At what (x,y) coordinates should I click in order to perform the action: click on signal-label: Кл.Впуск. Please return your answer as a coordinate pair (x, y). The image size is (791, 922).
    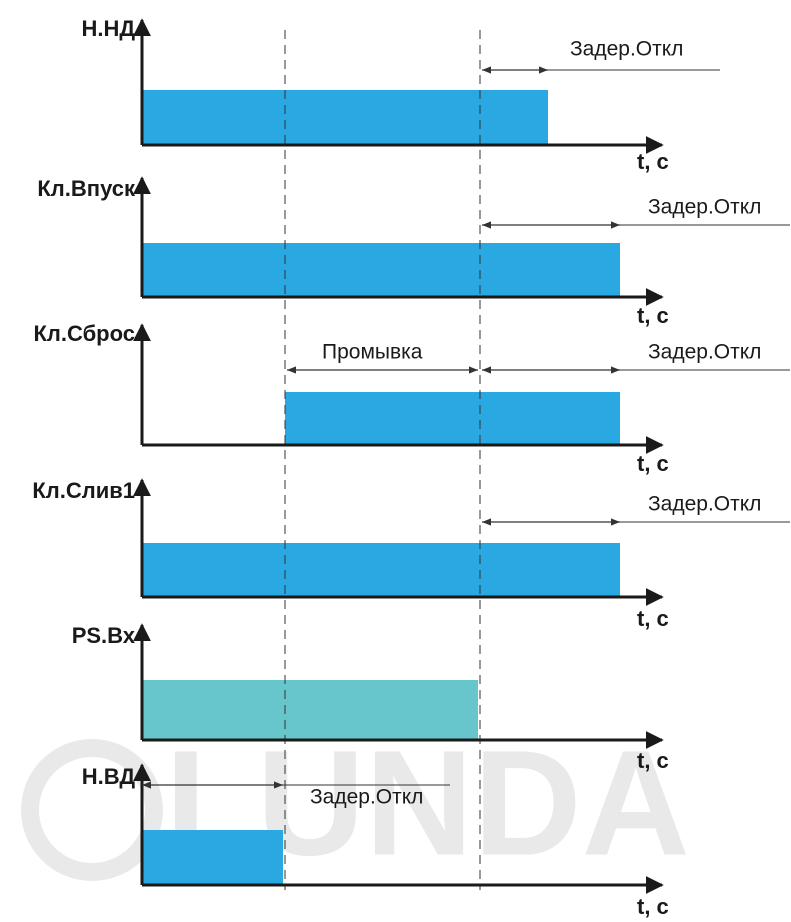
    Looking at the image, I should click on (86, 188).